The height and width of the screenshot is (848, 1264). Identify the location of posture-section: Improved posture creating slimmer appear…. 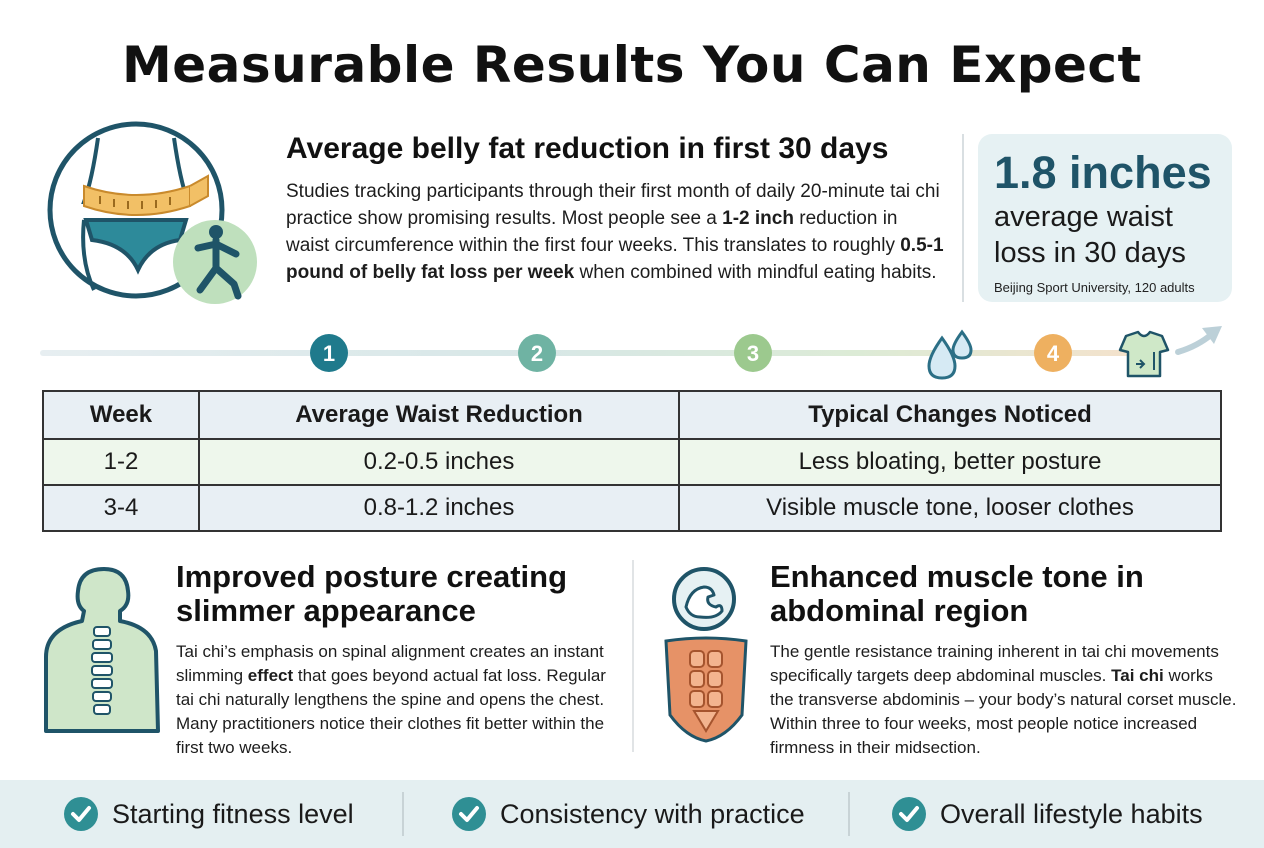
(396, 660).